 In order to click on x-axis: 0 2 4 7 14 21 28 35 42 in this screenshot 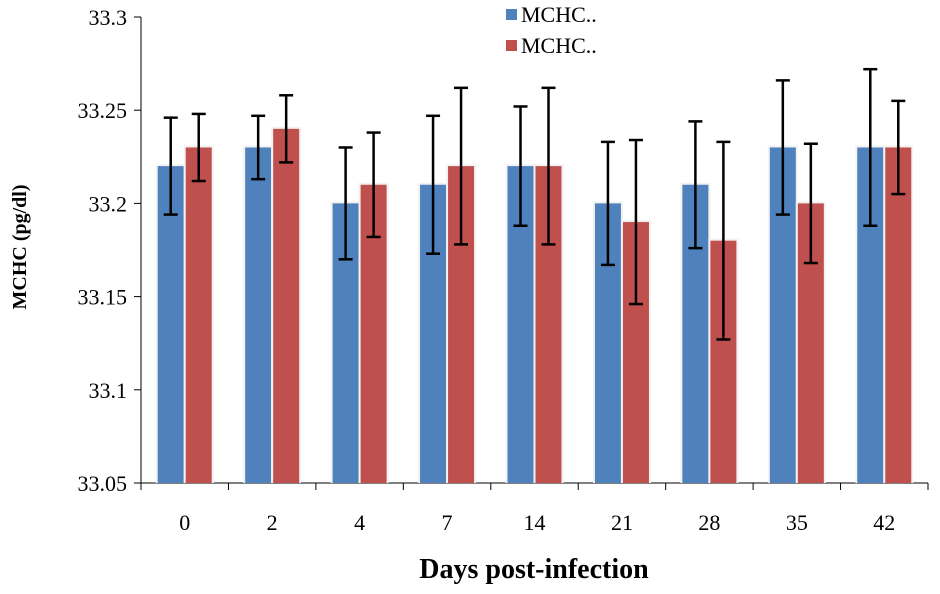, I will do `click(534, 508)`.